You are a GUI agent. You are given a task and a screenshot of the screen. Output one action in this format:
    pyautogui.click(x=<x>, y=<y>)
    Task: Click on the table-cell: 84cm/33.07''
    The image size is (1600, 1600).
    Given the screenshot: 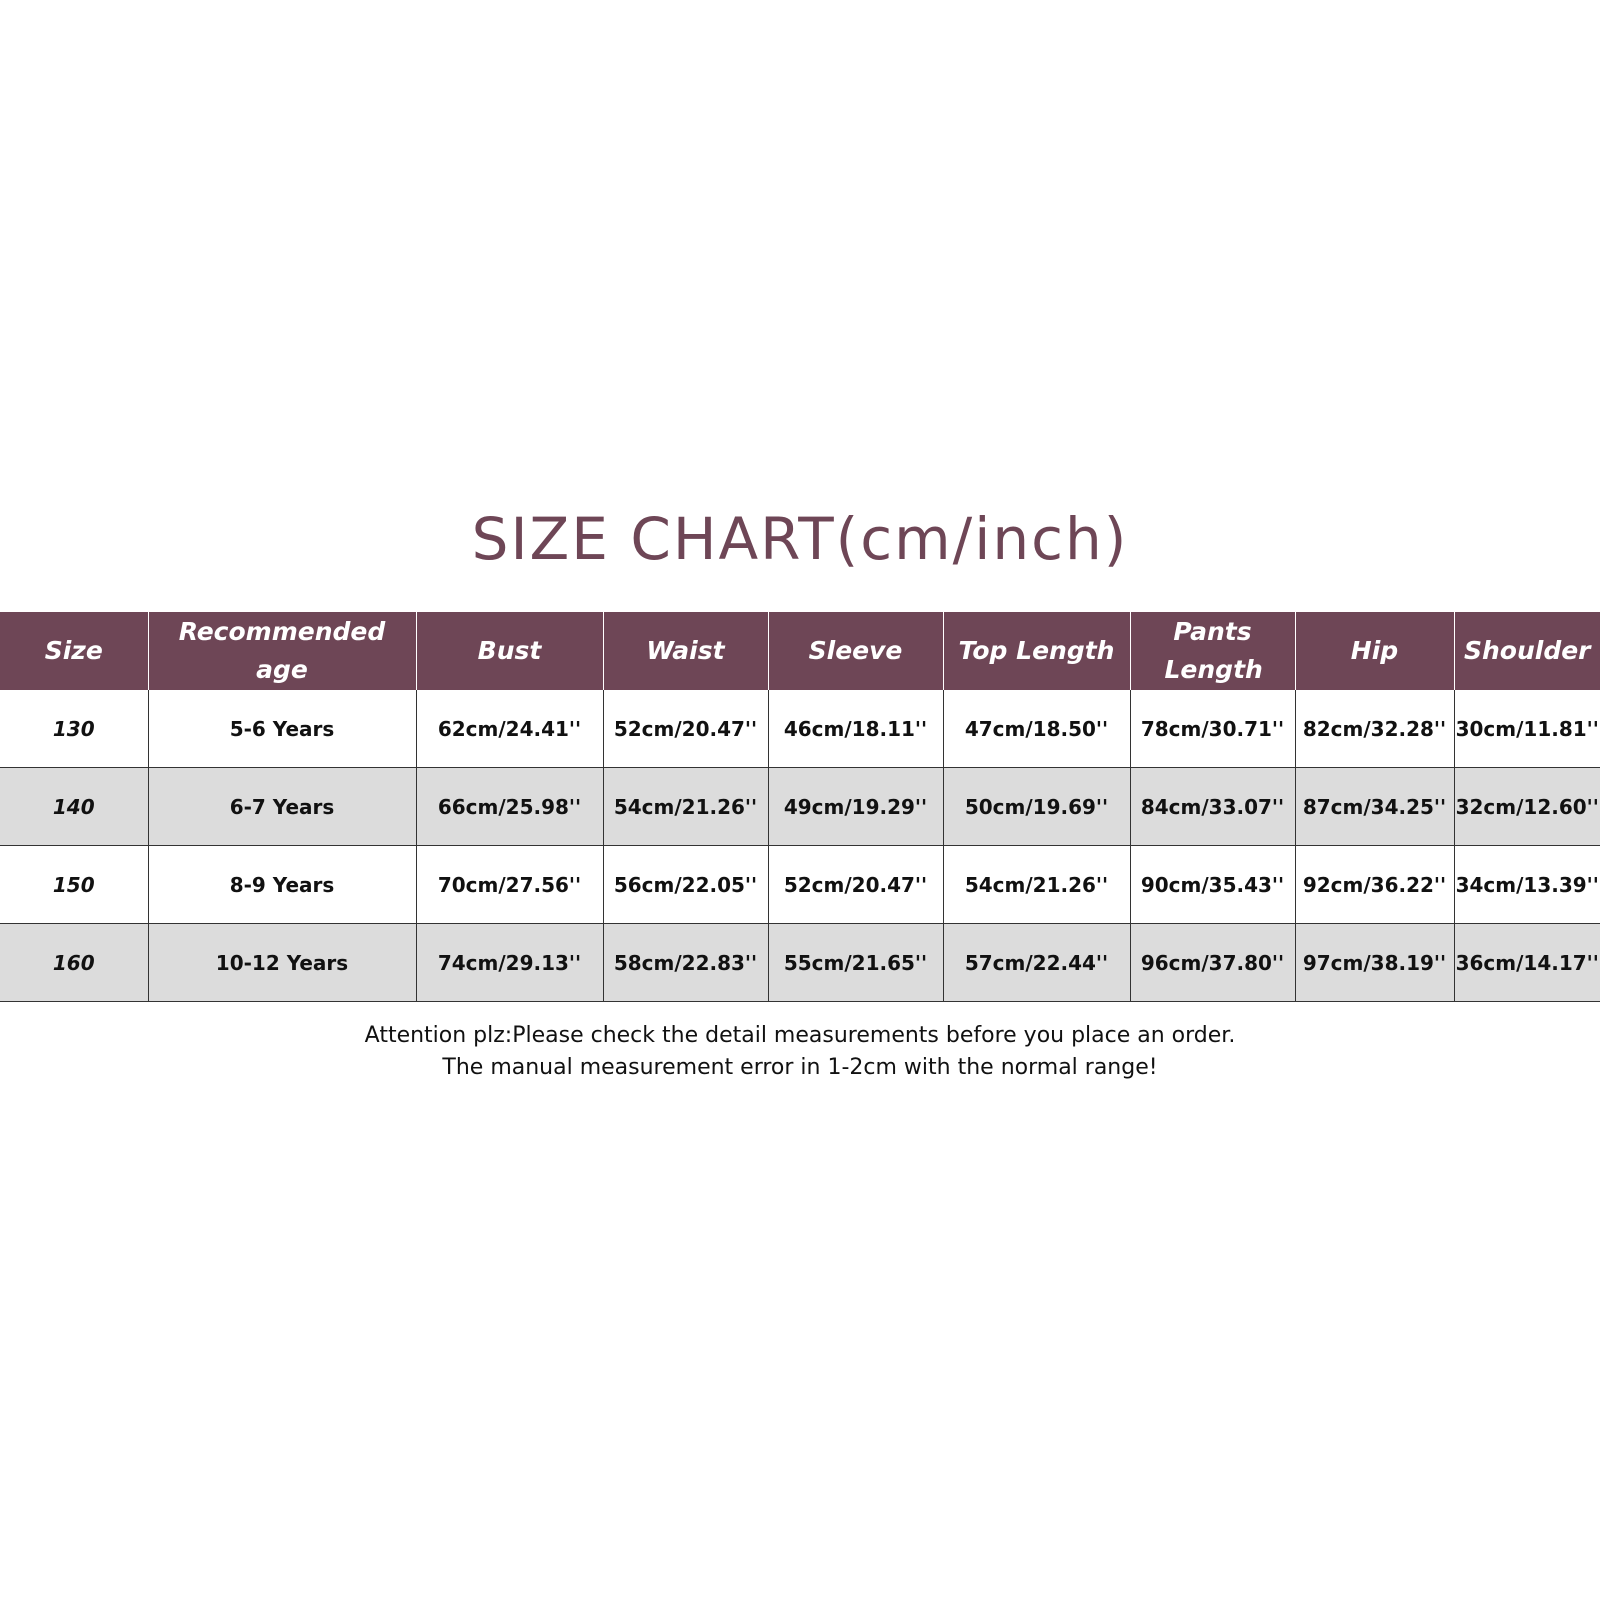 What is the action you would take?
    pyautogui.click(x=1212, y=806)
    